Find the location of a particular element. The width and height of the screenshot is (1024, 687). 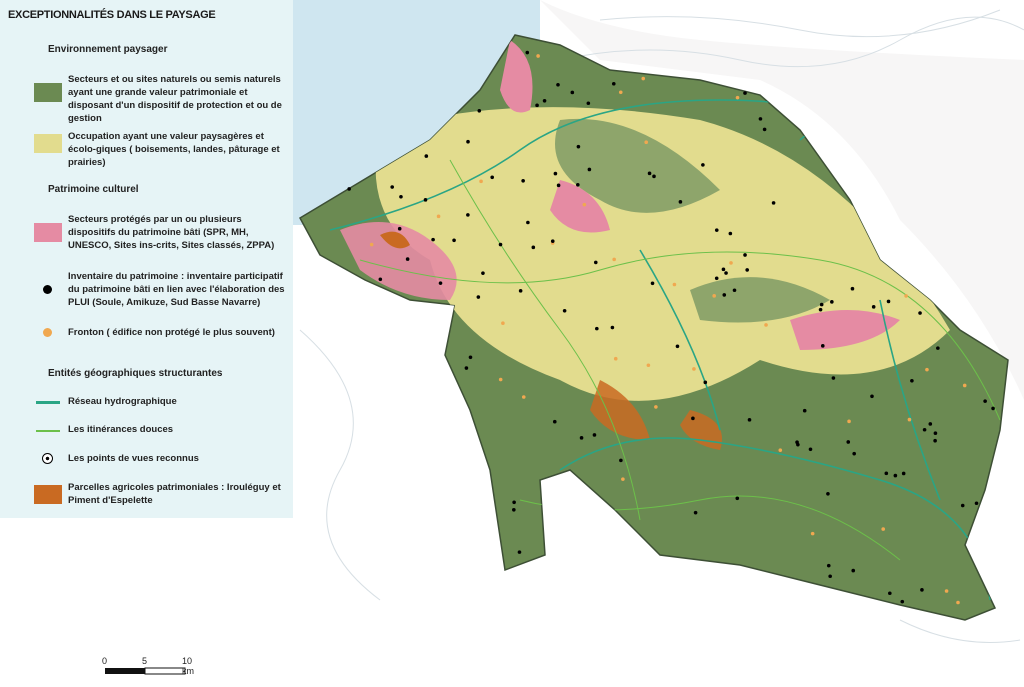

legend-item: Réseau hydrographique is located at coordinates (122, 401).